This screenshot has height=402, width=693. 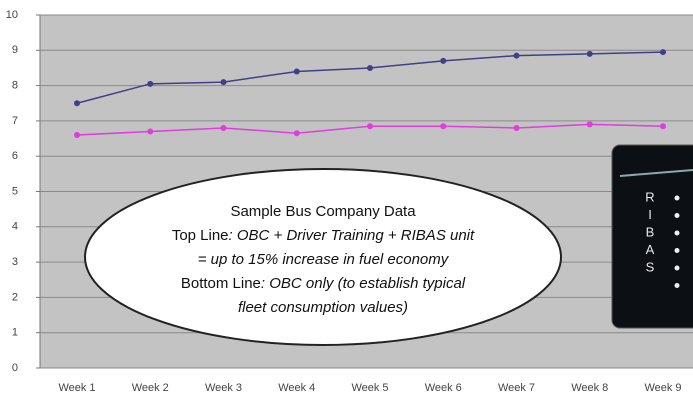 What do you see at coordinates (223, 388) in the screenshot?
I see `x-tick-label: Week 3` at bounding box center [223, 388].